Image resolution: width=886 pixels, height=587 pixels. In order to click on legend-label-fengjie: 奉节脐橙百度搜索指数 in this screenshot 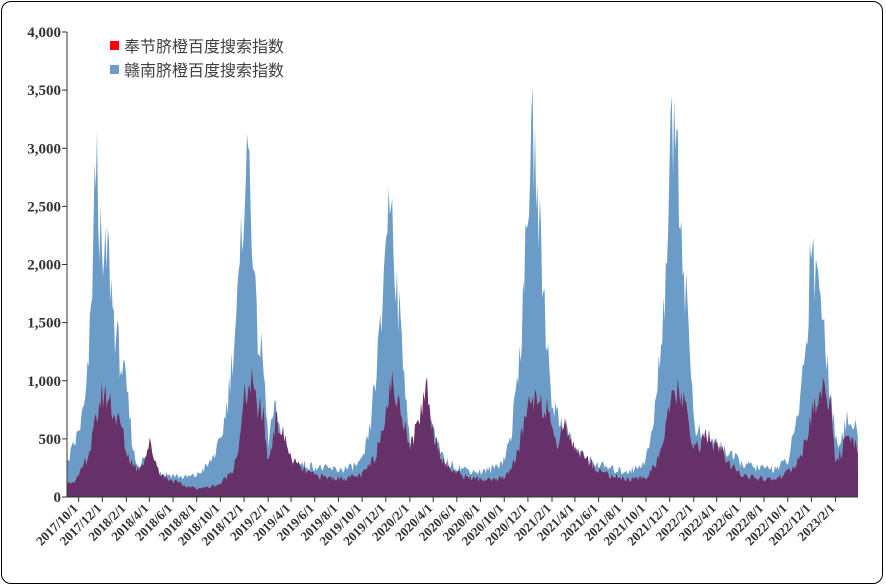, I will do `click(204, 46)`.